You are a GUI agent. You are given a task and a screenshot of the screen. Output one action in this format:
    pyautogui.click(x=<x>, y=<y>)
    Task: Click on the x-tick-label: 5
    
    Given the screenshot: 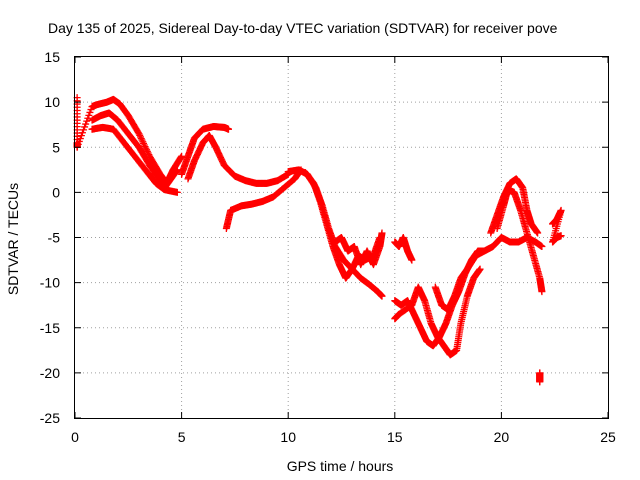 What is the action you would take?
    pyautogui.click(x=182, y=437)
    